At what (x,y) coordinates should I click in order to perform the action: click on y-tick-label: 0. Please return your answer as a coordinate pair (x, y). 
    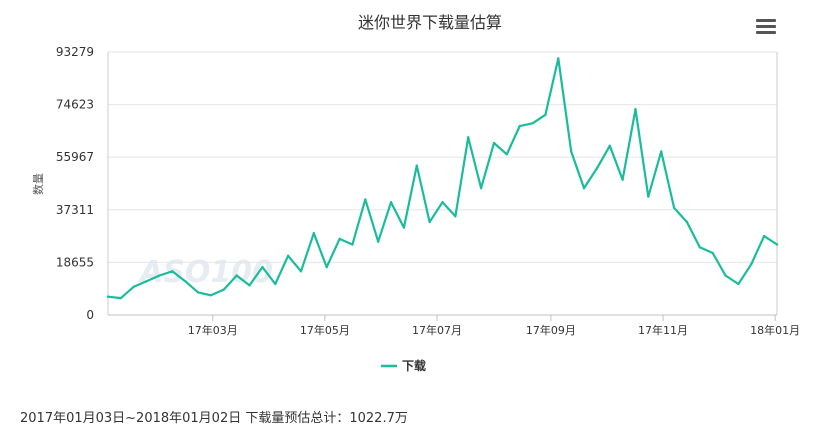
    Looking at the image, I should click on (90, 315).